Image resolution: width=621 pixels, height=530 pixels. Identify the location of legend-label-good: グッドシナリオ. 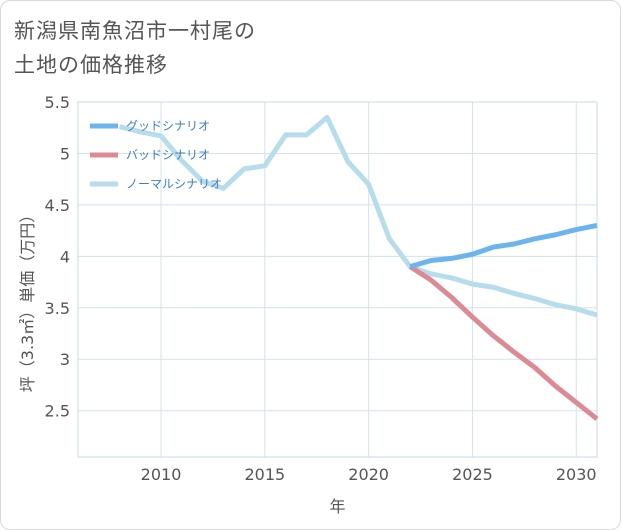
(168, 126).